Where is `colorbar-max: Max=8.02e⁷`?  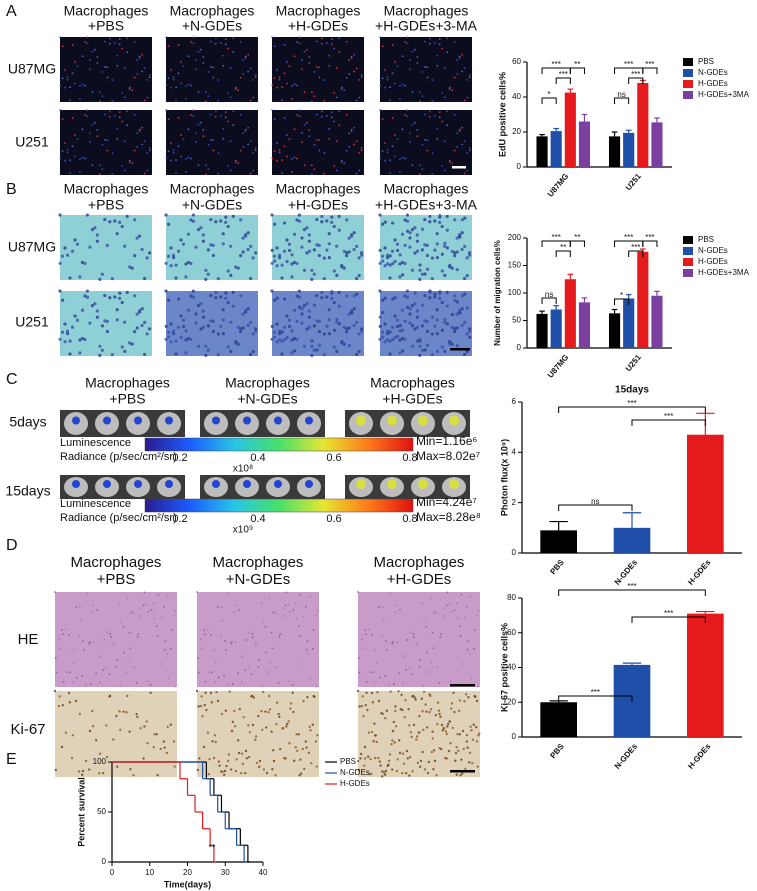
colorbar-max: Max=8.02e⁷ is located at coordinates (448, 456).